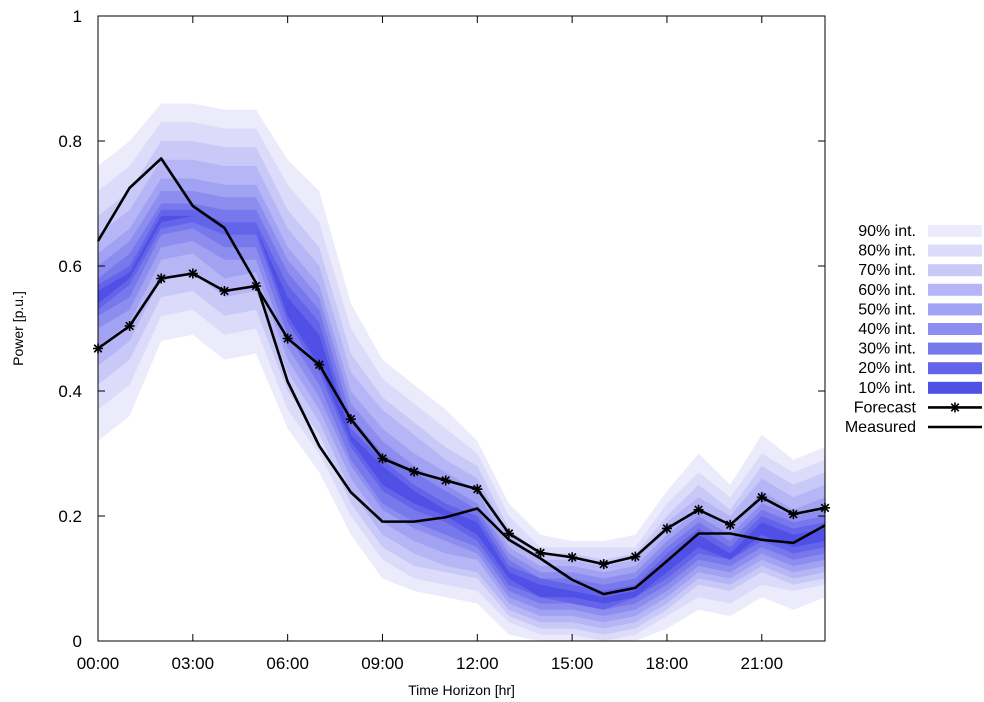 The image size is (984, 702). I want to click on y-tick-label: 0.2, so click(70, 516).